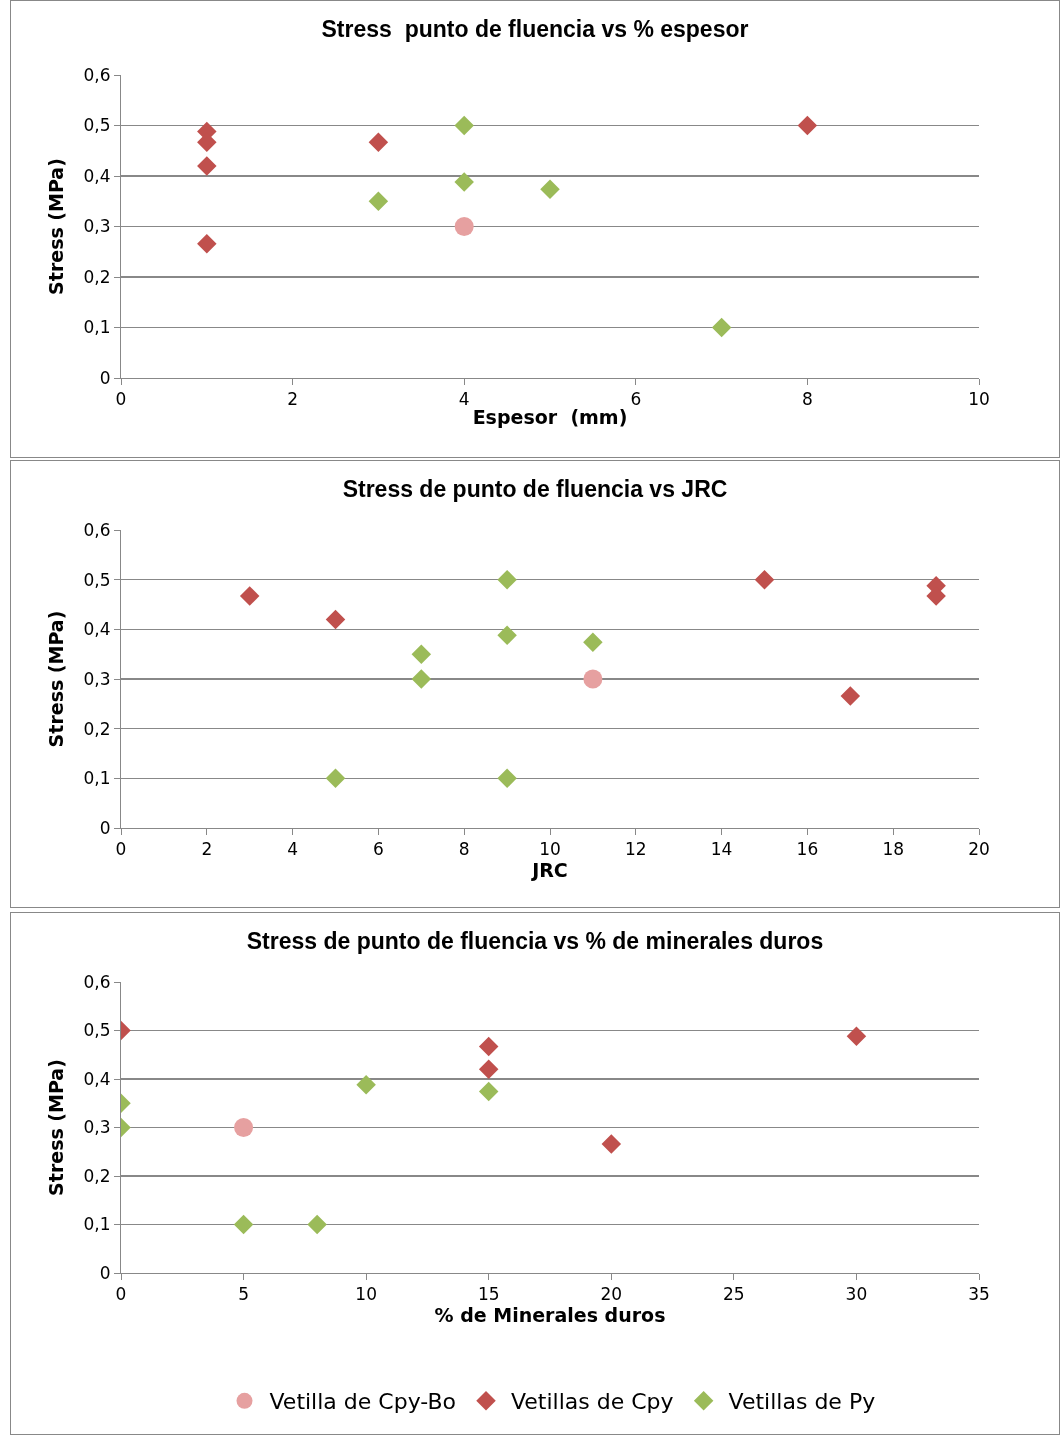 Image resolution: width=1060 pixels, height=1435 pixels. I want to click on x-tick-label: 14, so click(721, 849).